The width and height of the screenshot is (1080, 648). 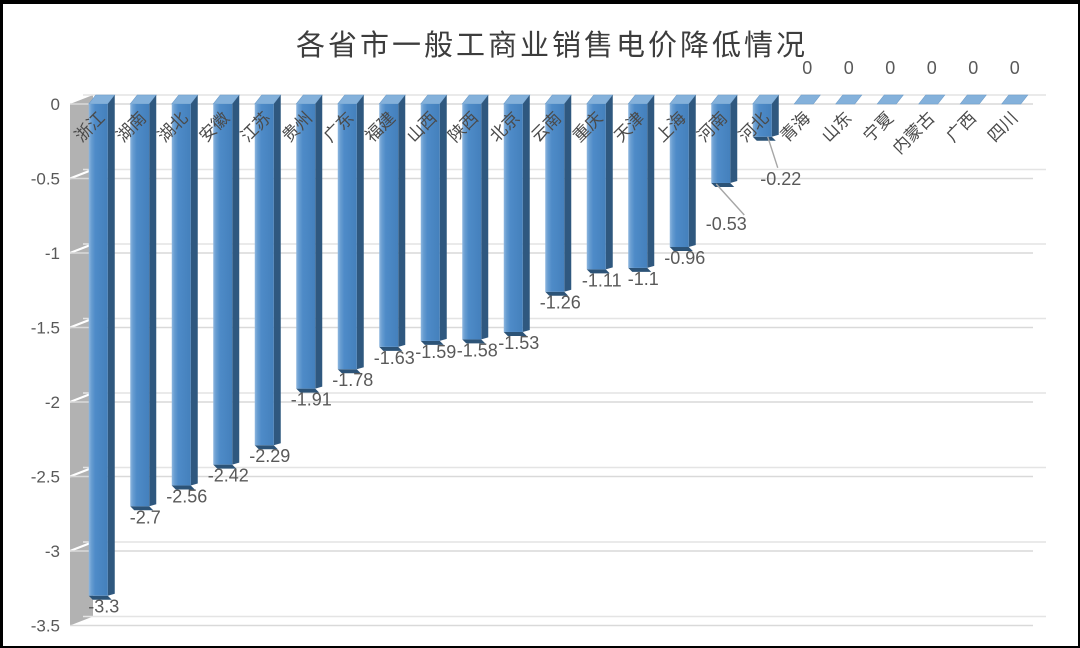 What do you see at coordinates (45, 328) in the screenshot?
I see `y-tick-label: -1.5` at bounding box center [45, 328].